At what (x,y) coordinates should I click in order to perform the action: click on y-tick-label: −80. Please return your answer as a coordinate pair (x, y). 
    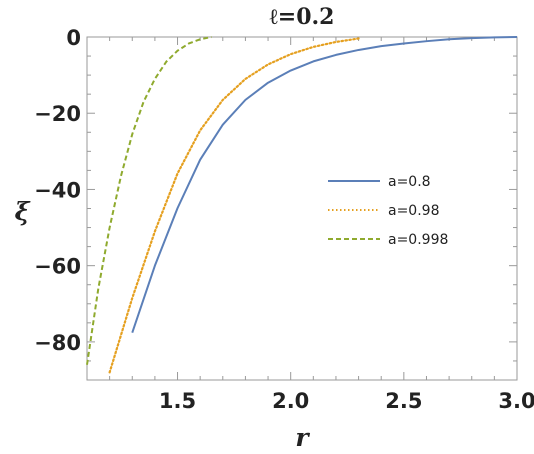
    Looking at the image, I should click on (57, 343).